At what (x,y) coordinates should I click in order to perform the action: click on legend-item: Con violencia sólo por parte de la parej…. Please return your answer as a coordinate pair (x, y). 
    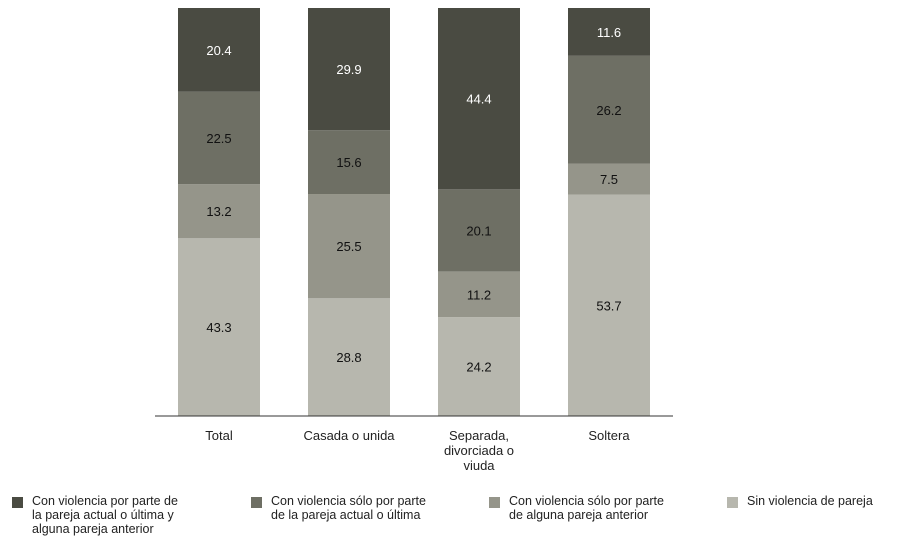
    Looking at the image, I should click on (338, 508).